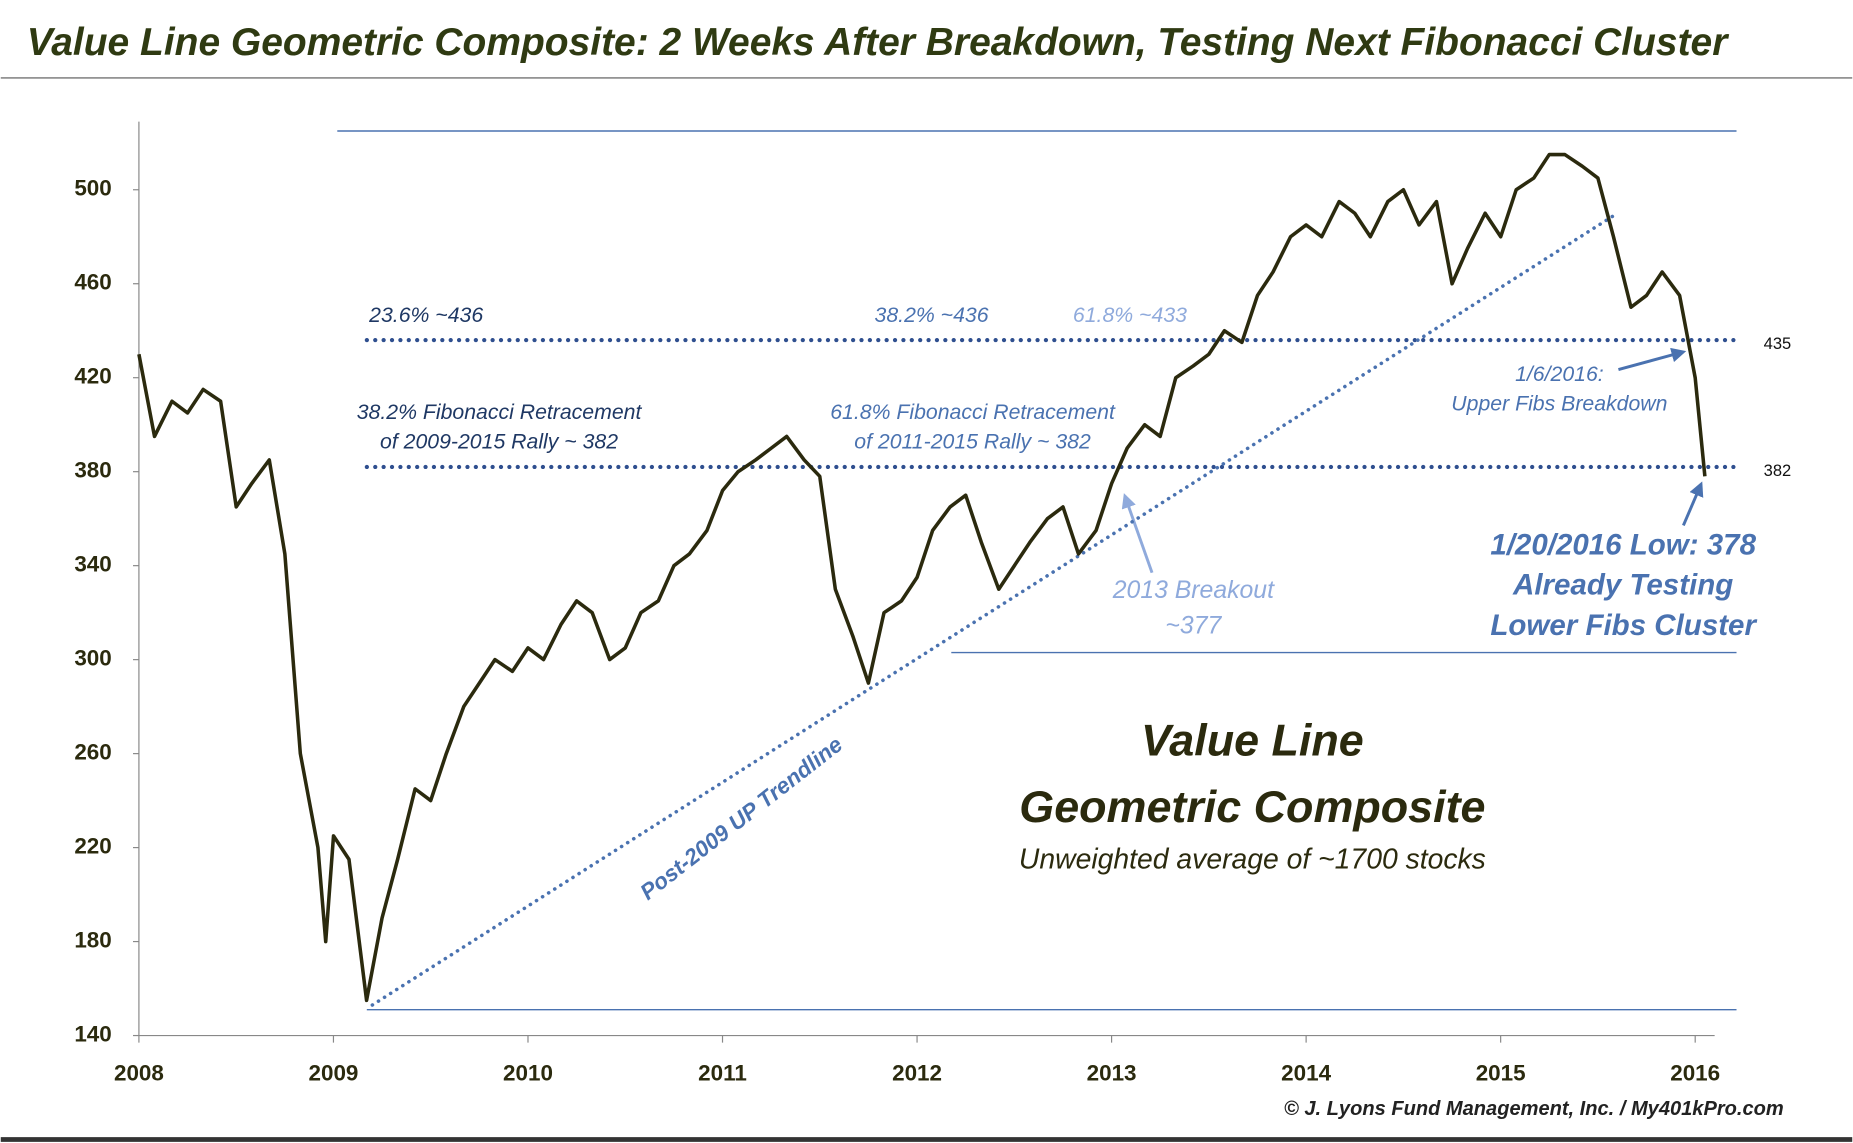 The width and height of the screenshot is (1853, 1143). I want to click on y-tick-label: 420, so click(92, 376).